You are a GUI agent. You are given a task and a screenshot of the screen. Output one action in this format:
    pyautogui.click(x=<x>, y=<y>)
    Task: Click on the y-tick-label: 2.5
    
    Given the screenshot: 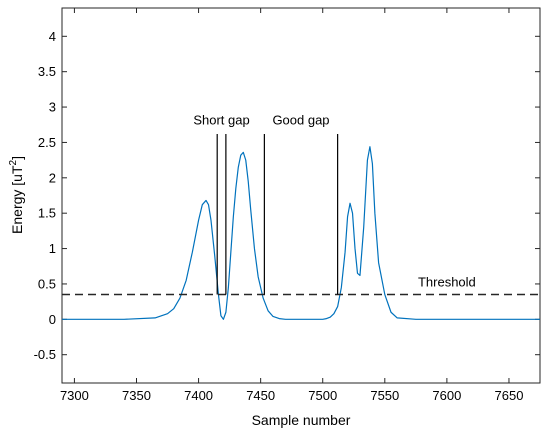 What is the action you would take?
    pyautogui.click(x=47, y=142)
    